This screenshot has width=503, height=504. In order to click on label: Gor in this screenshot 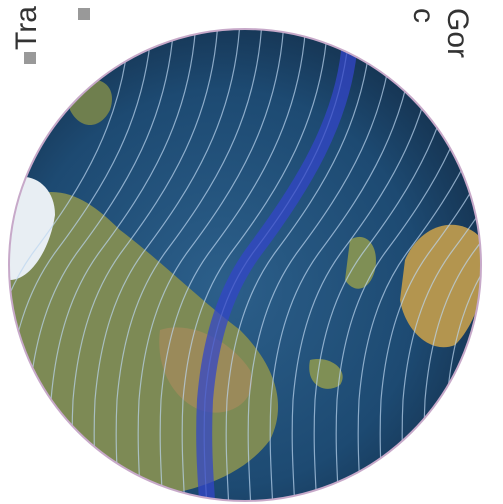, I will do `click(457, 33)`.